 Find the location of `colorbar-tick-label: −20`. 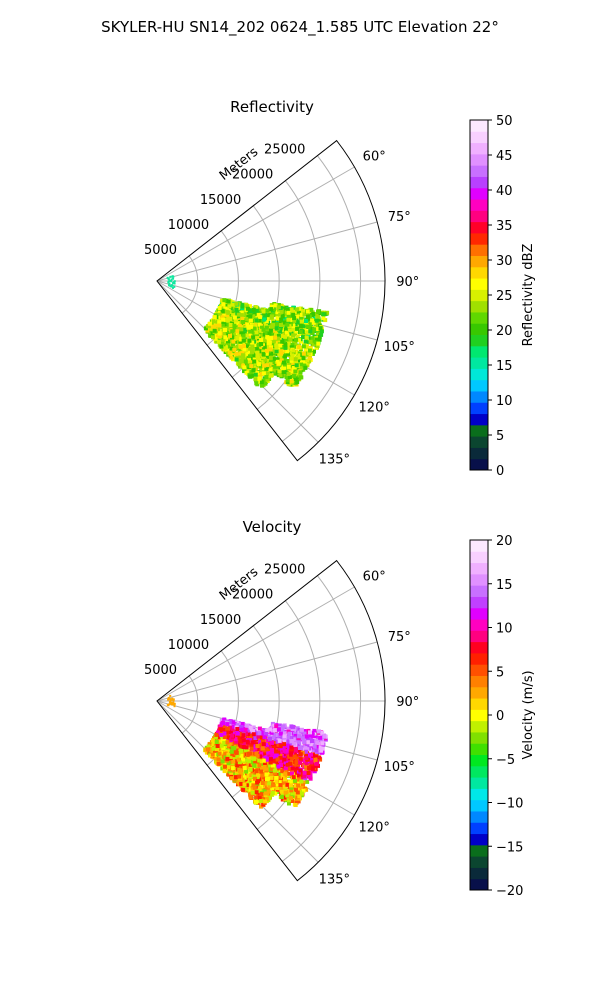

colorbar-tick-label: −20 is located at coordinates (509, 891).